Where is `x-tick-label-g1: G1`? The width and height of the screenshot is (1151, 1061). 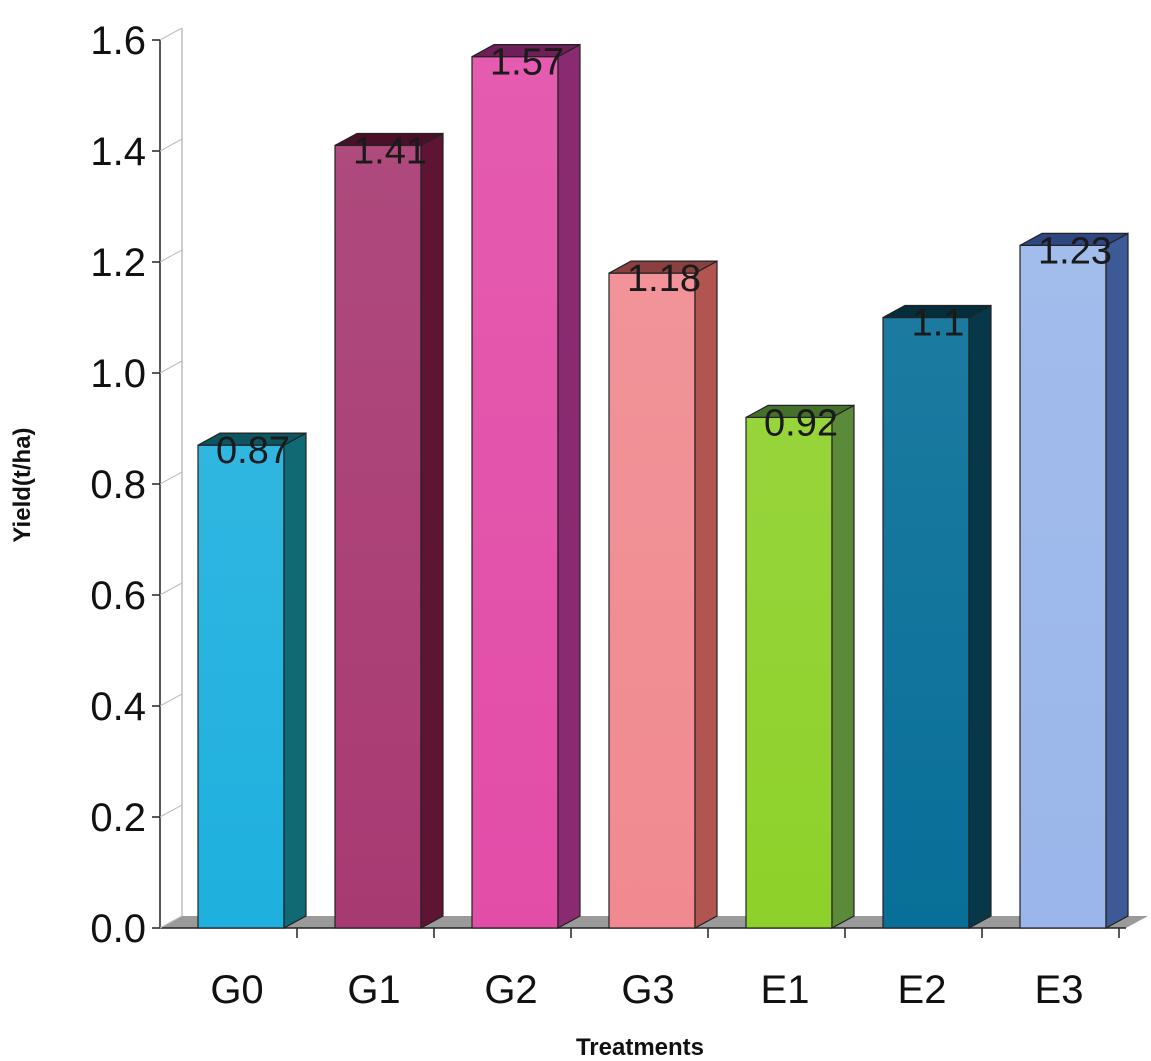 x-tick-label-g1: G1 is located at coordinates (373, 990).